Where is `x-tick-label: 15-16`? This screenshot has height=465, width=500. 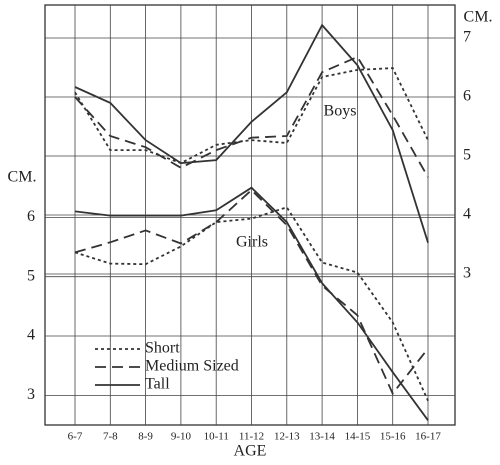 x-tick-label: 15-16 is located at coordinates (393, 437).